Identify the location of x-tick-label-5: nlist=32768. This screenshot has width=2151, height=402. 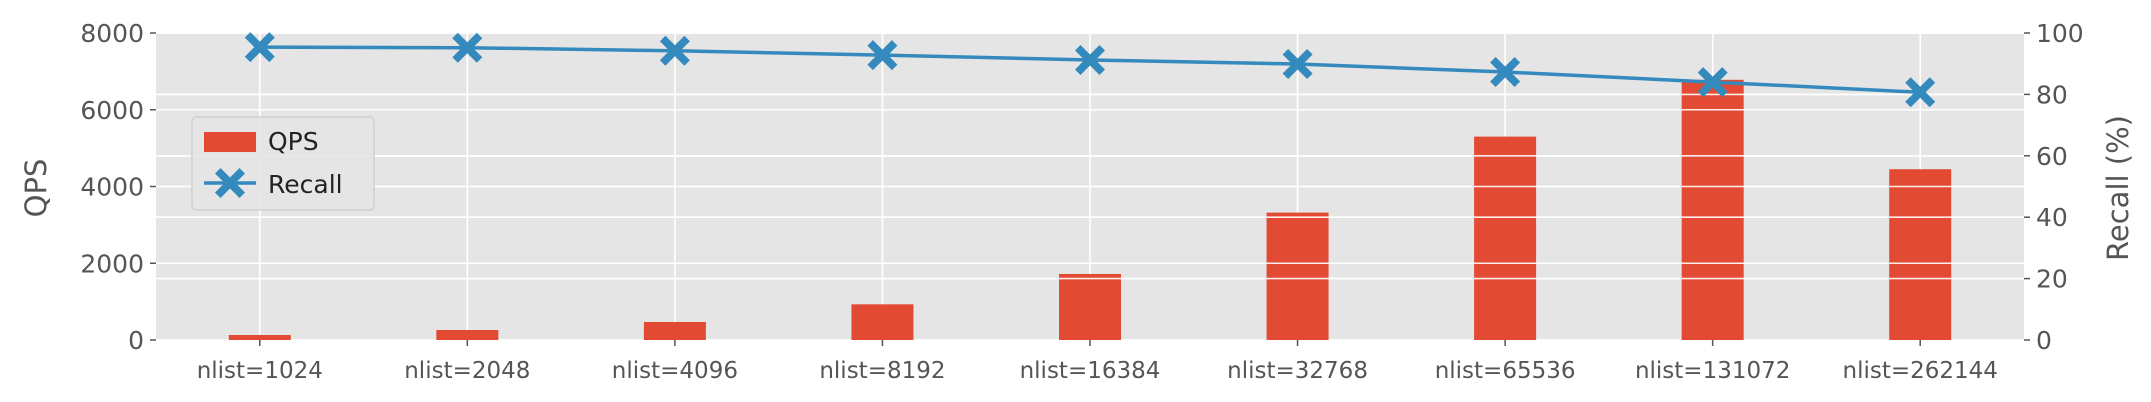
(1297, 371).